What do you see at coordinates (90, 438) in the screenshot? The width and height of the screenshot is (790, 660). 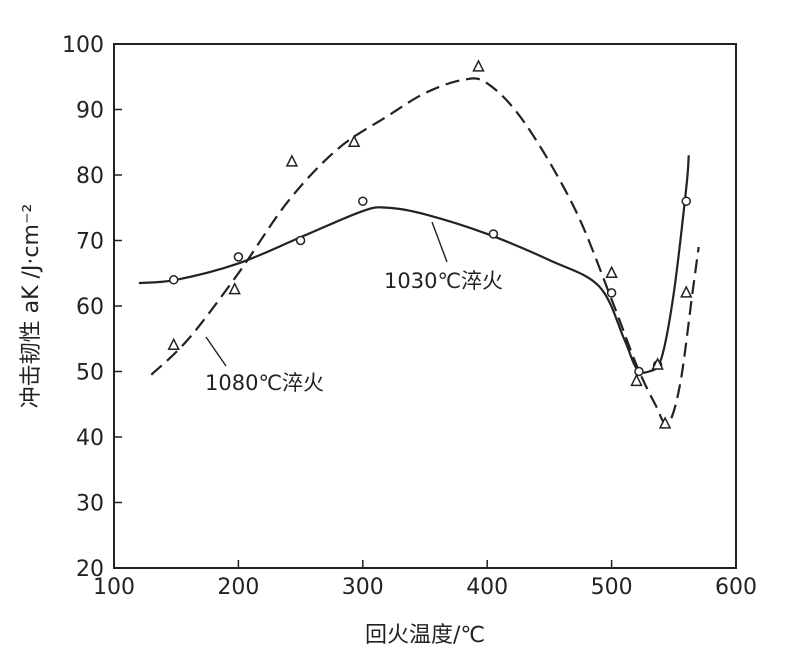 I see `y-tick-label: 40` at bounding box center [90, 438].